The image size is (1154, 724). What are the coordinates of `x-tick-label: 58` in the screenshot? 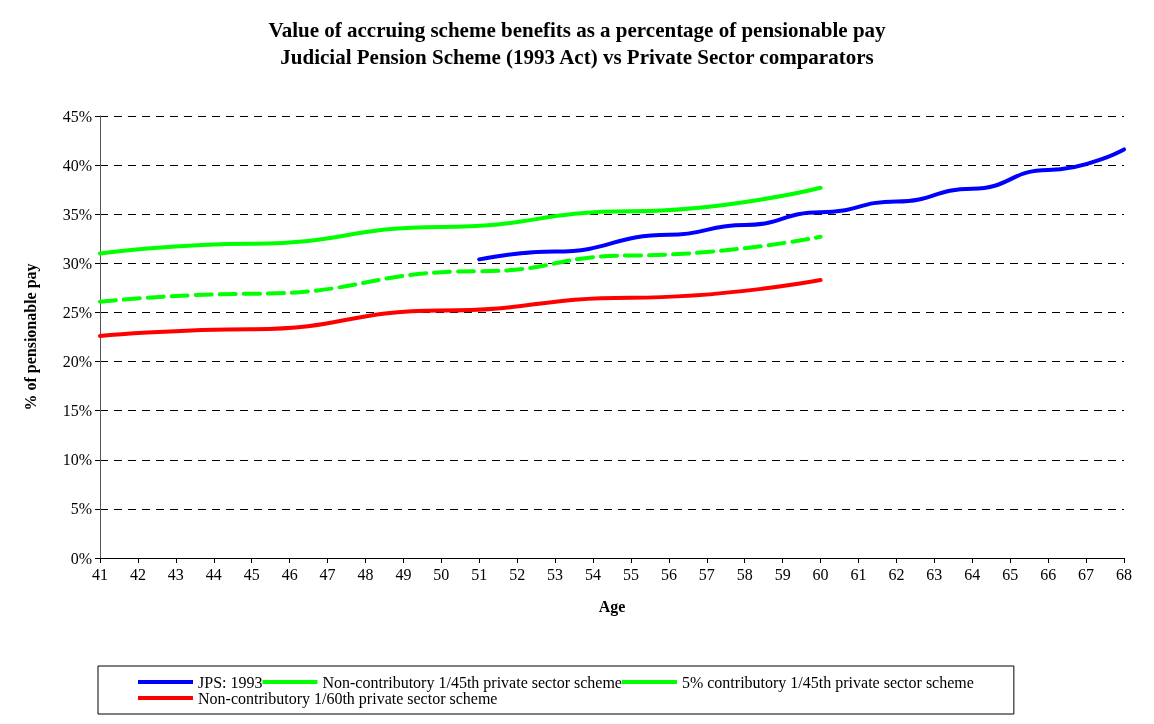 It's located at (744, 574).